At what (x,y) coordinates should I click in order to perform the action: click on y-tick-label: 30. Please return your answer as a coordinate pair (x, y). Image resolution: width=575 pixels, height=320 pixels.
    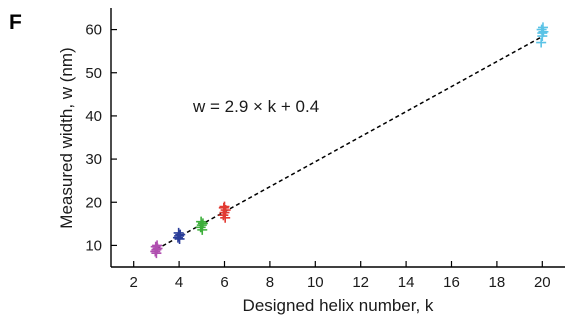
    Looking at the image, I should click on (93, 159).